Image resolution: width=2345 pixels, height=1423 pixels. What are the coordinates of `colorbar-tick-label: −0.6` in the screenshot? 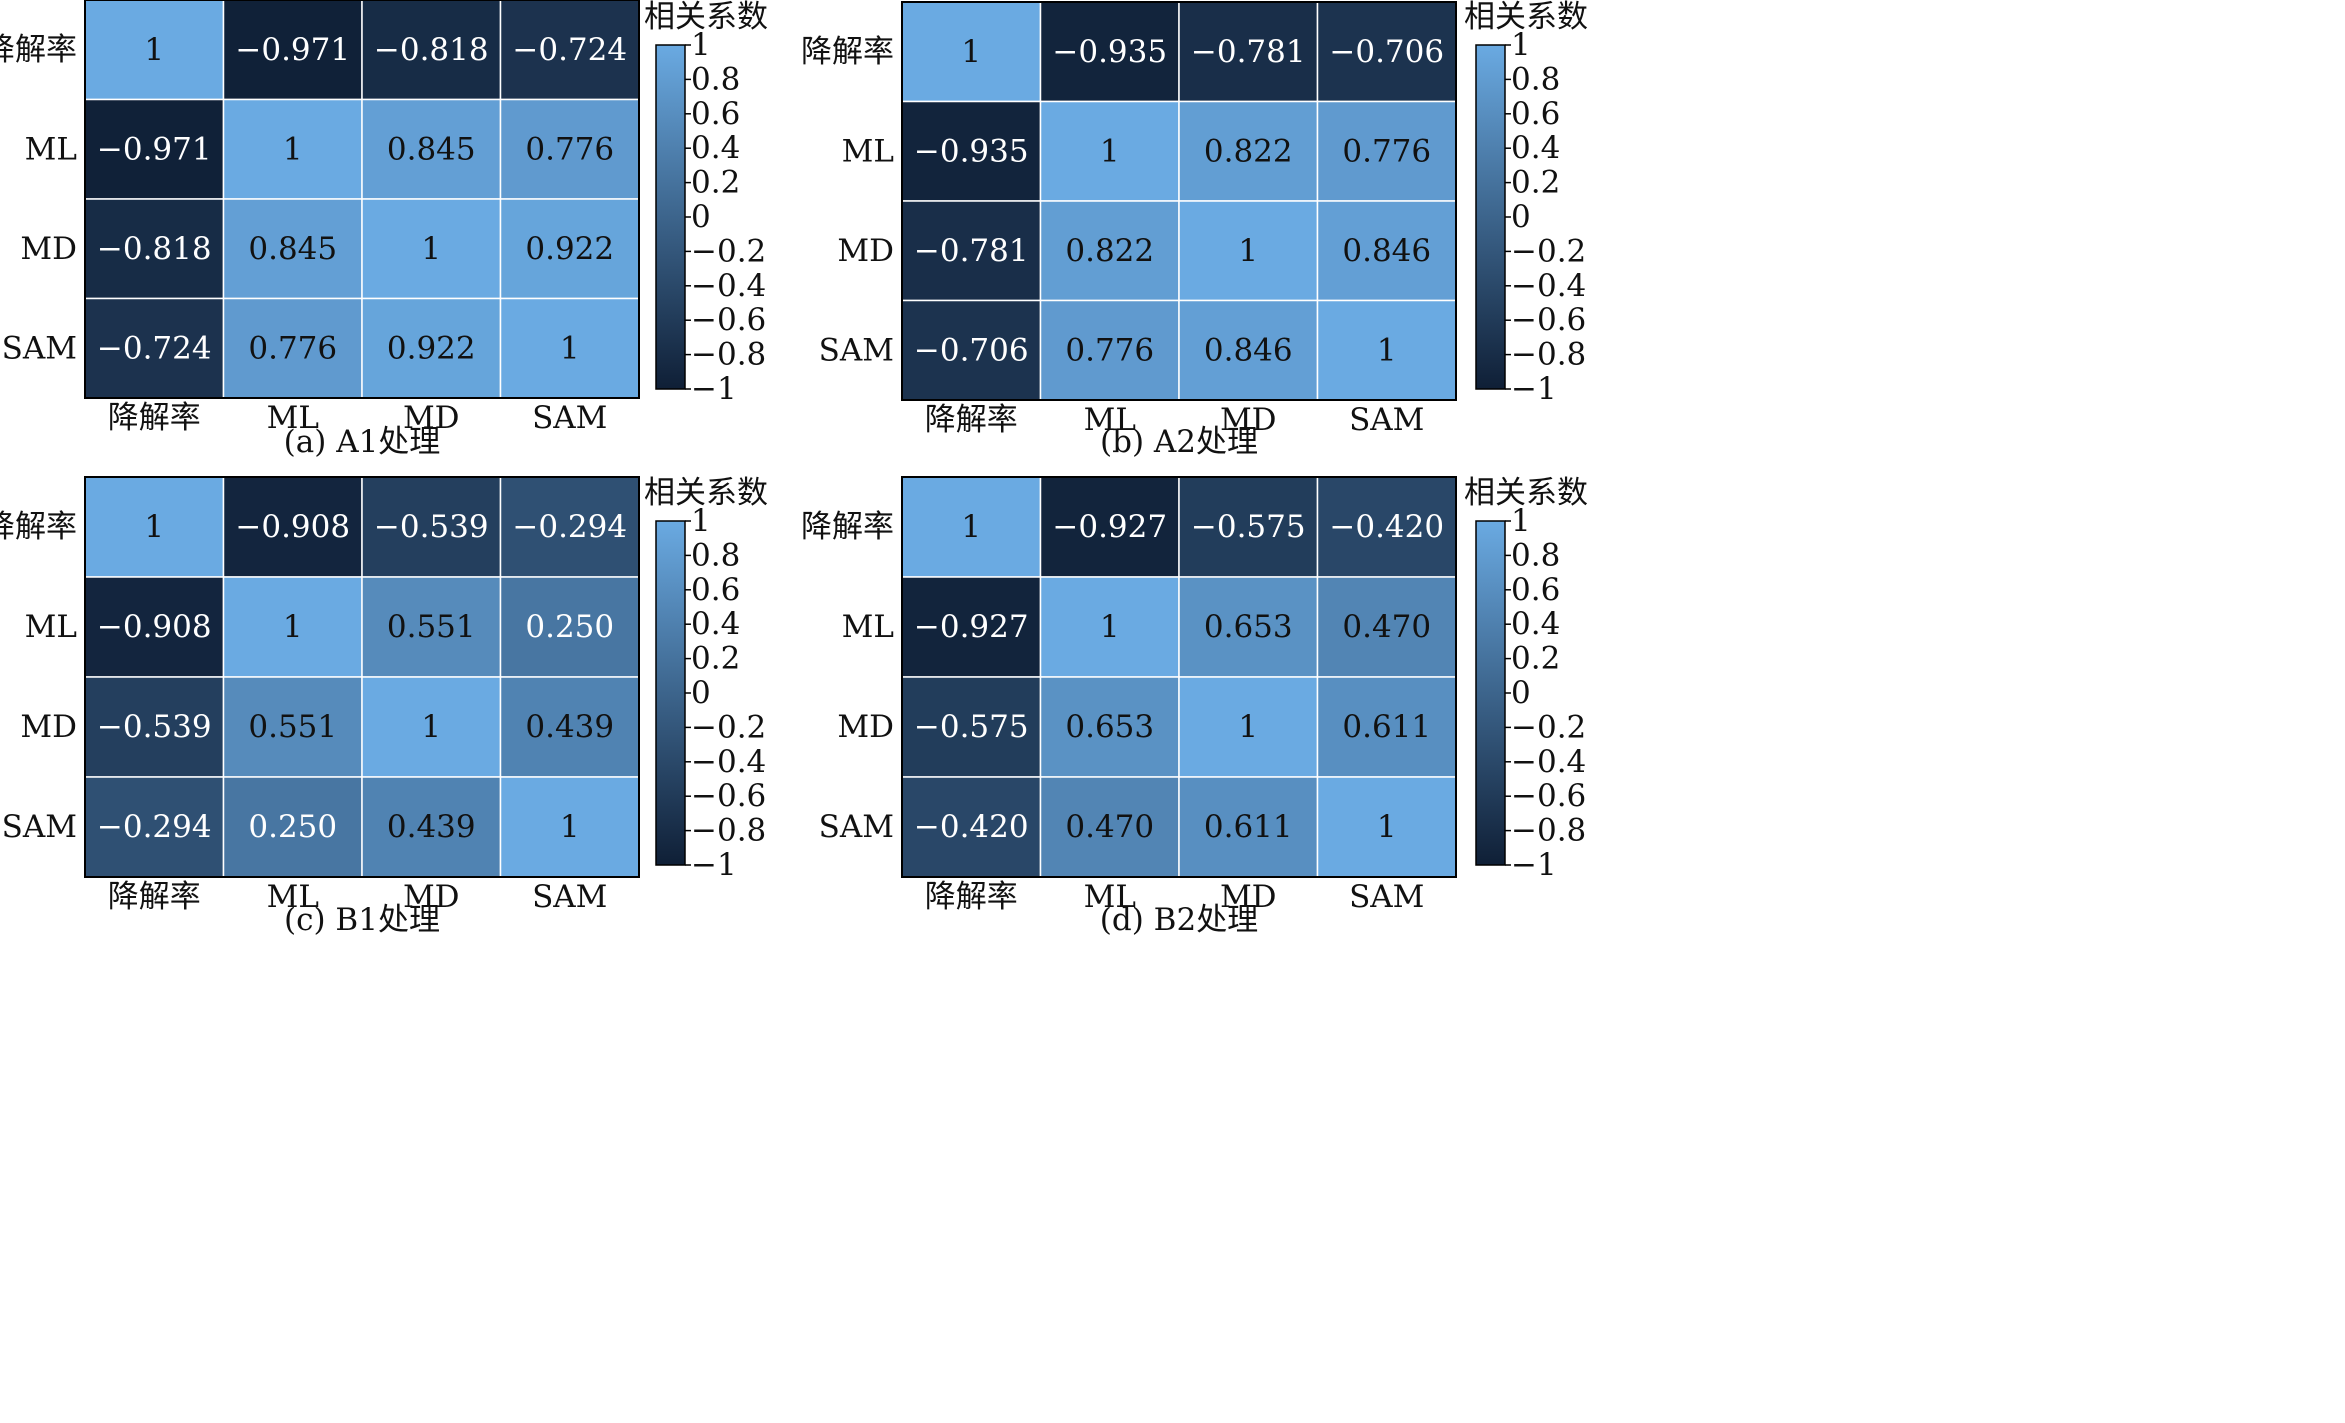 It's located at (728, 320).